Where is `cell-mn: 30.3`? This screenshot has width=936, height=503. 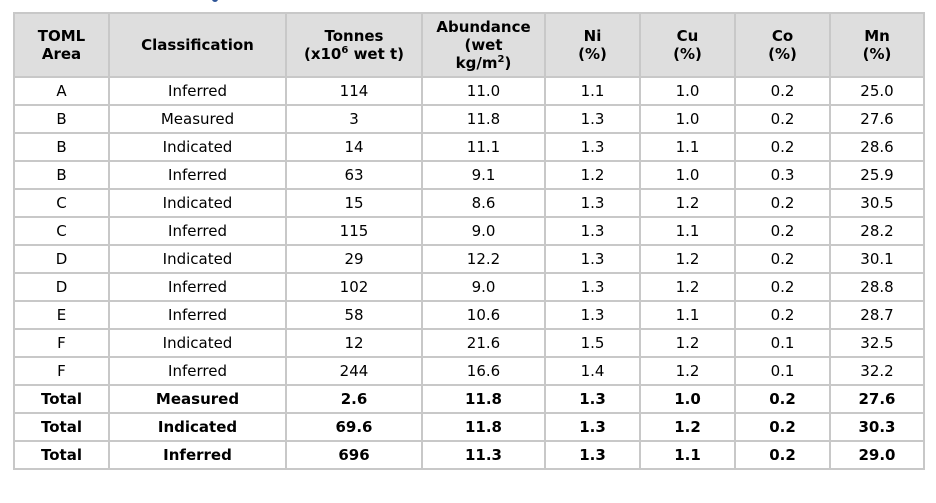
cell-mn: 30.3 is located at coordinates (877, 427).